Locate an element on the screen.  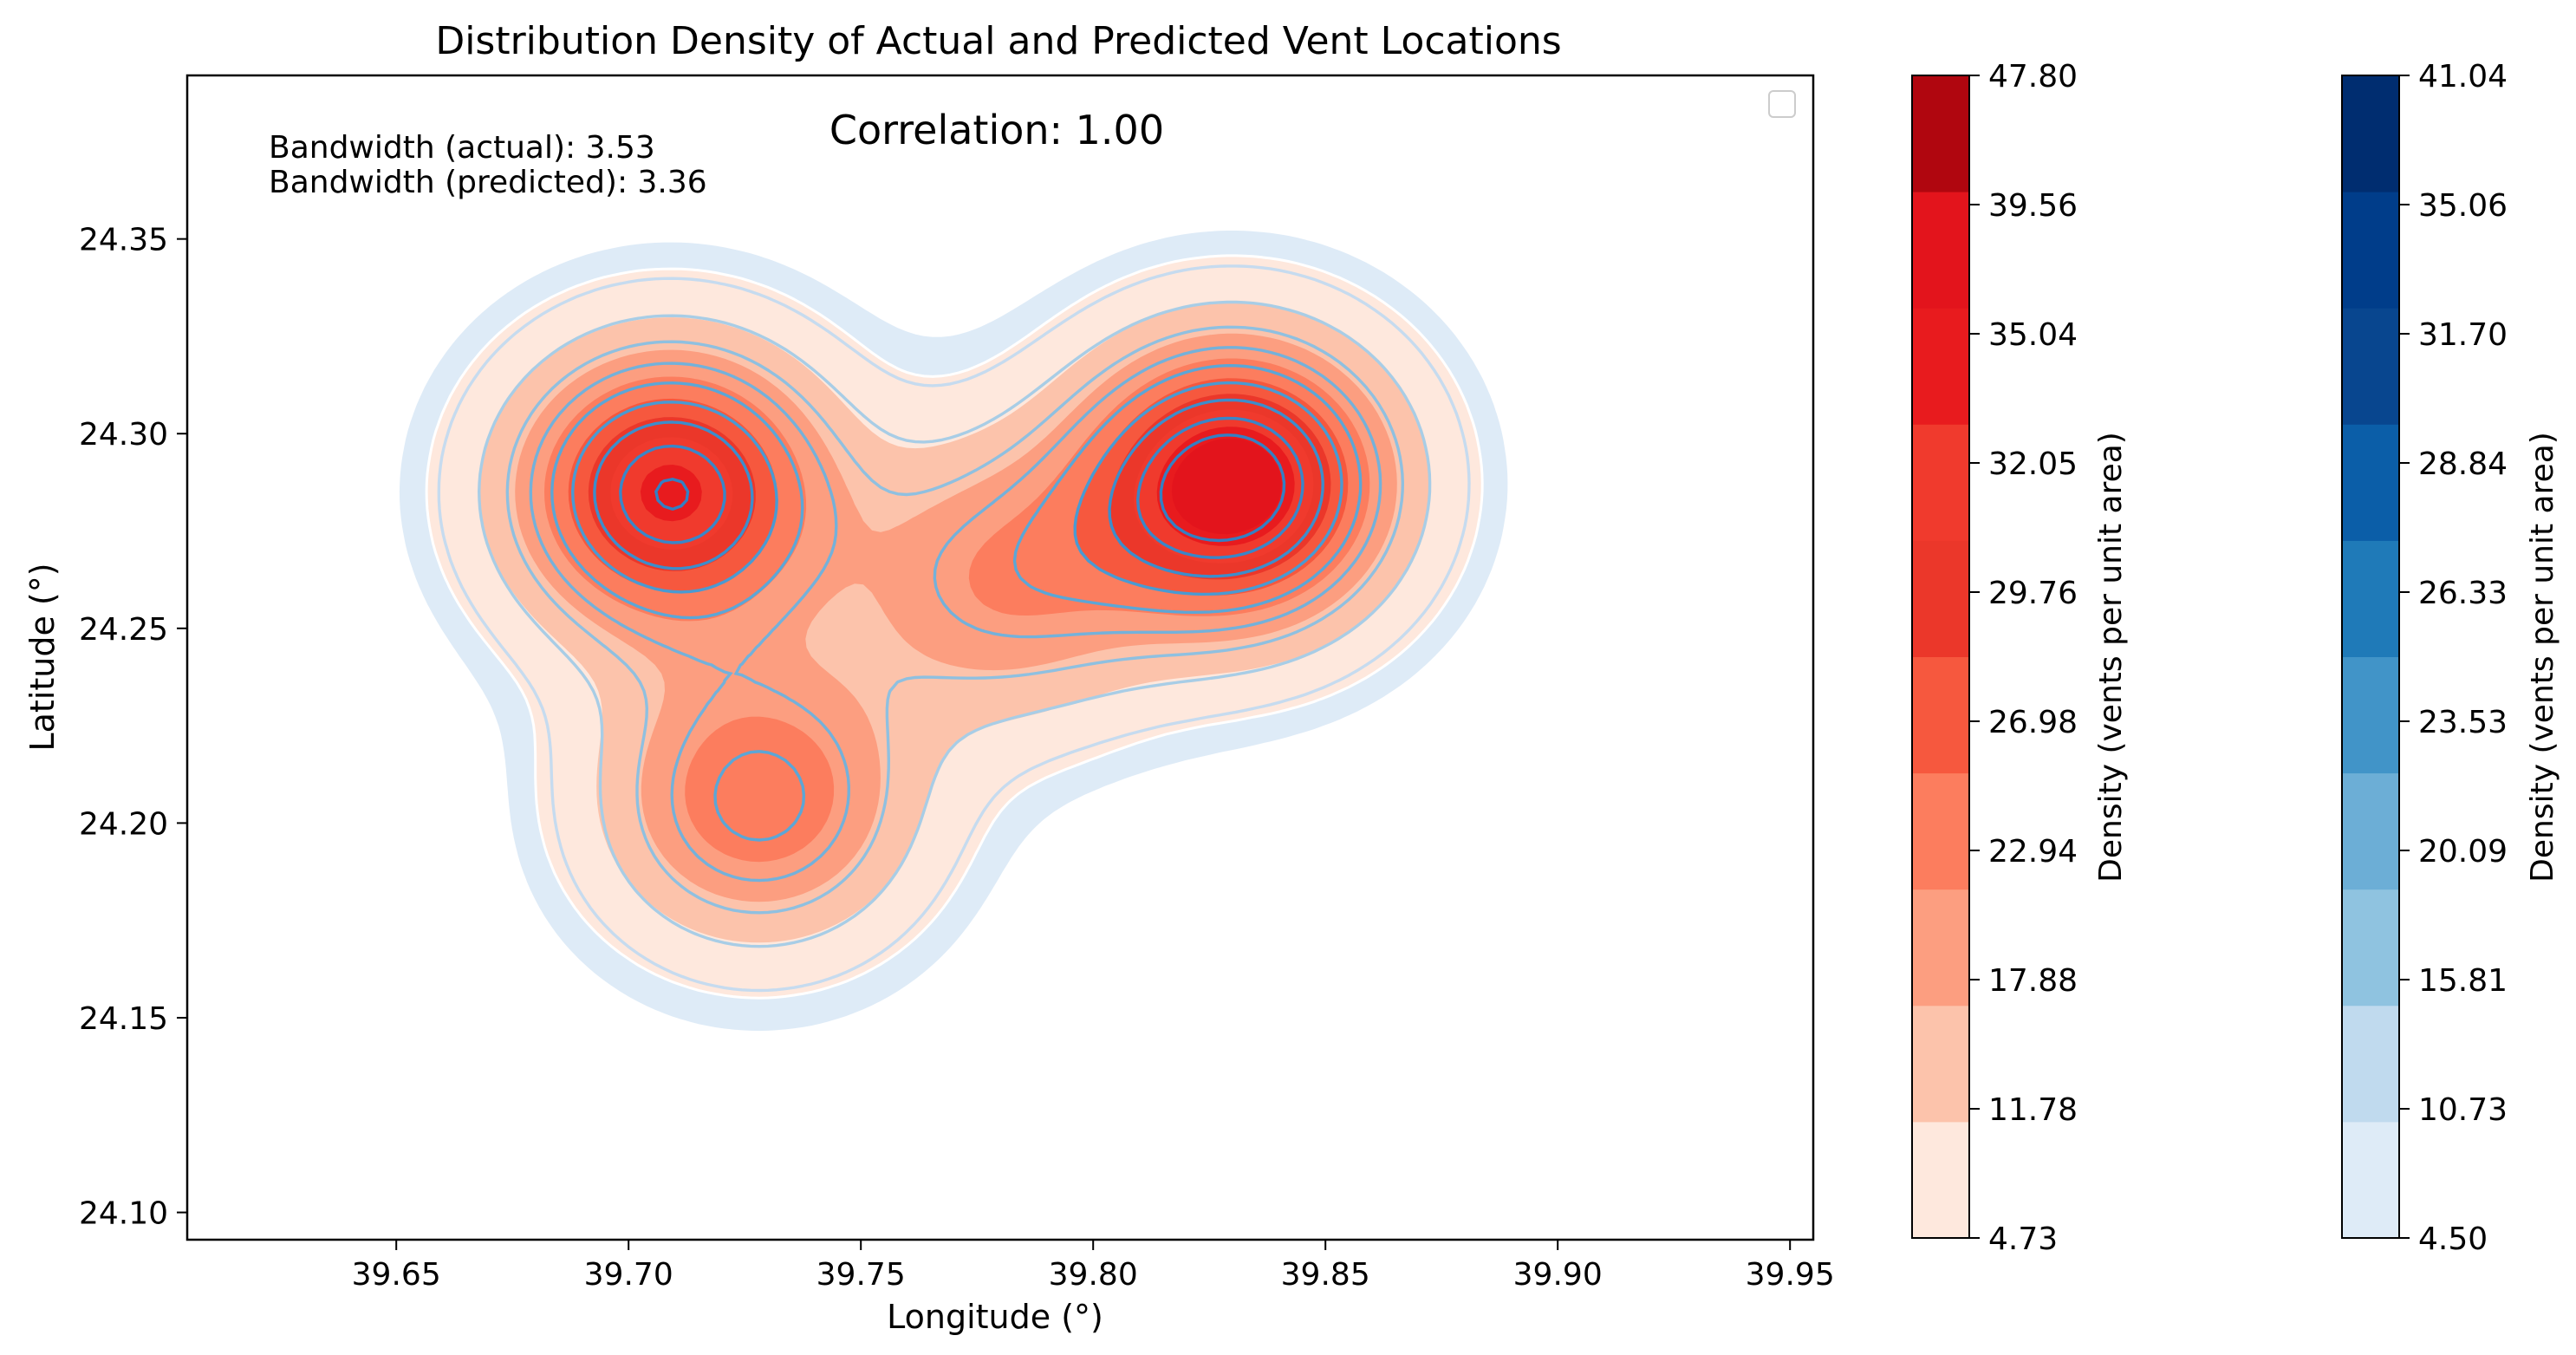
colorbar-tick-label: 23.53 is located at coordinates (2463, 722).